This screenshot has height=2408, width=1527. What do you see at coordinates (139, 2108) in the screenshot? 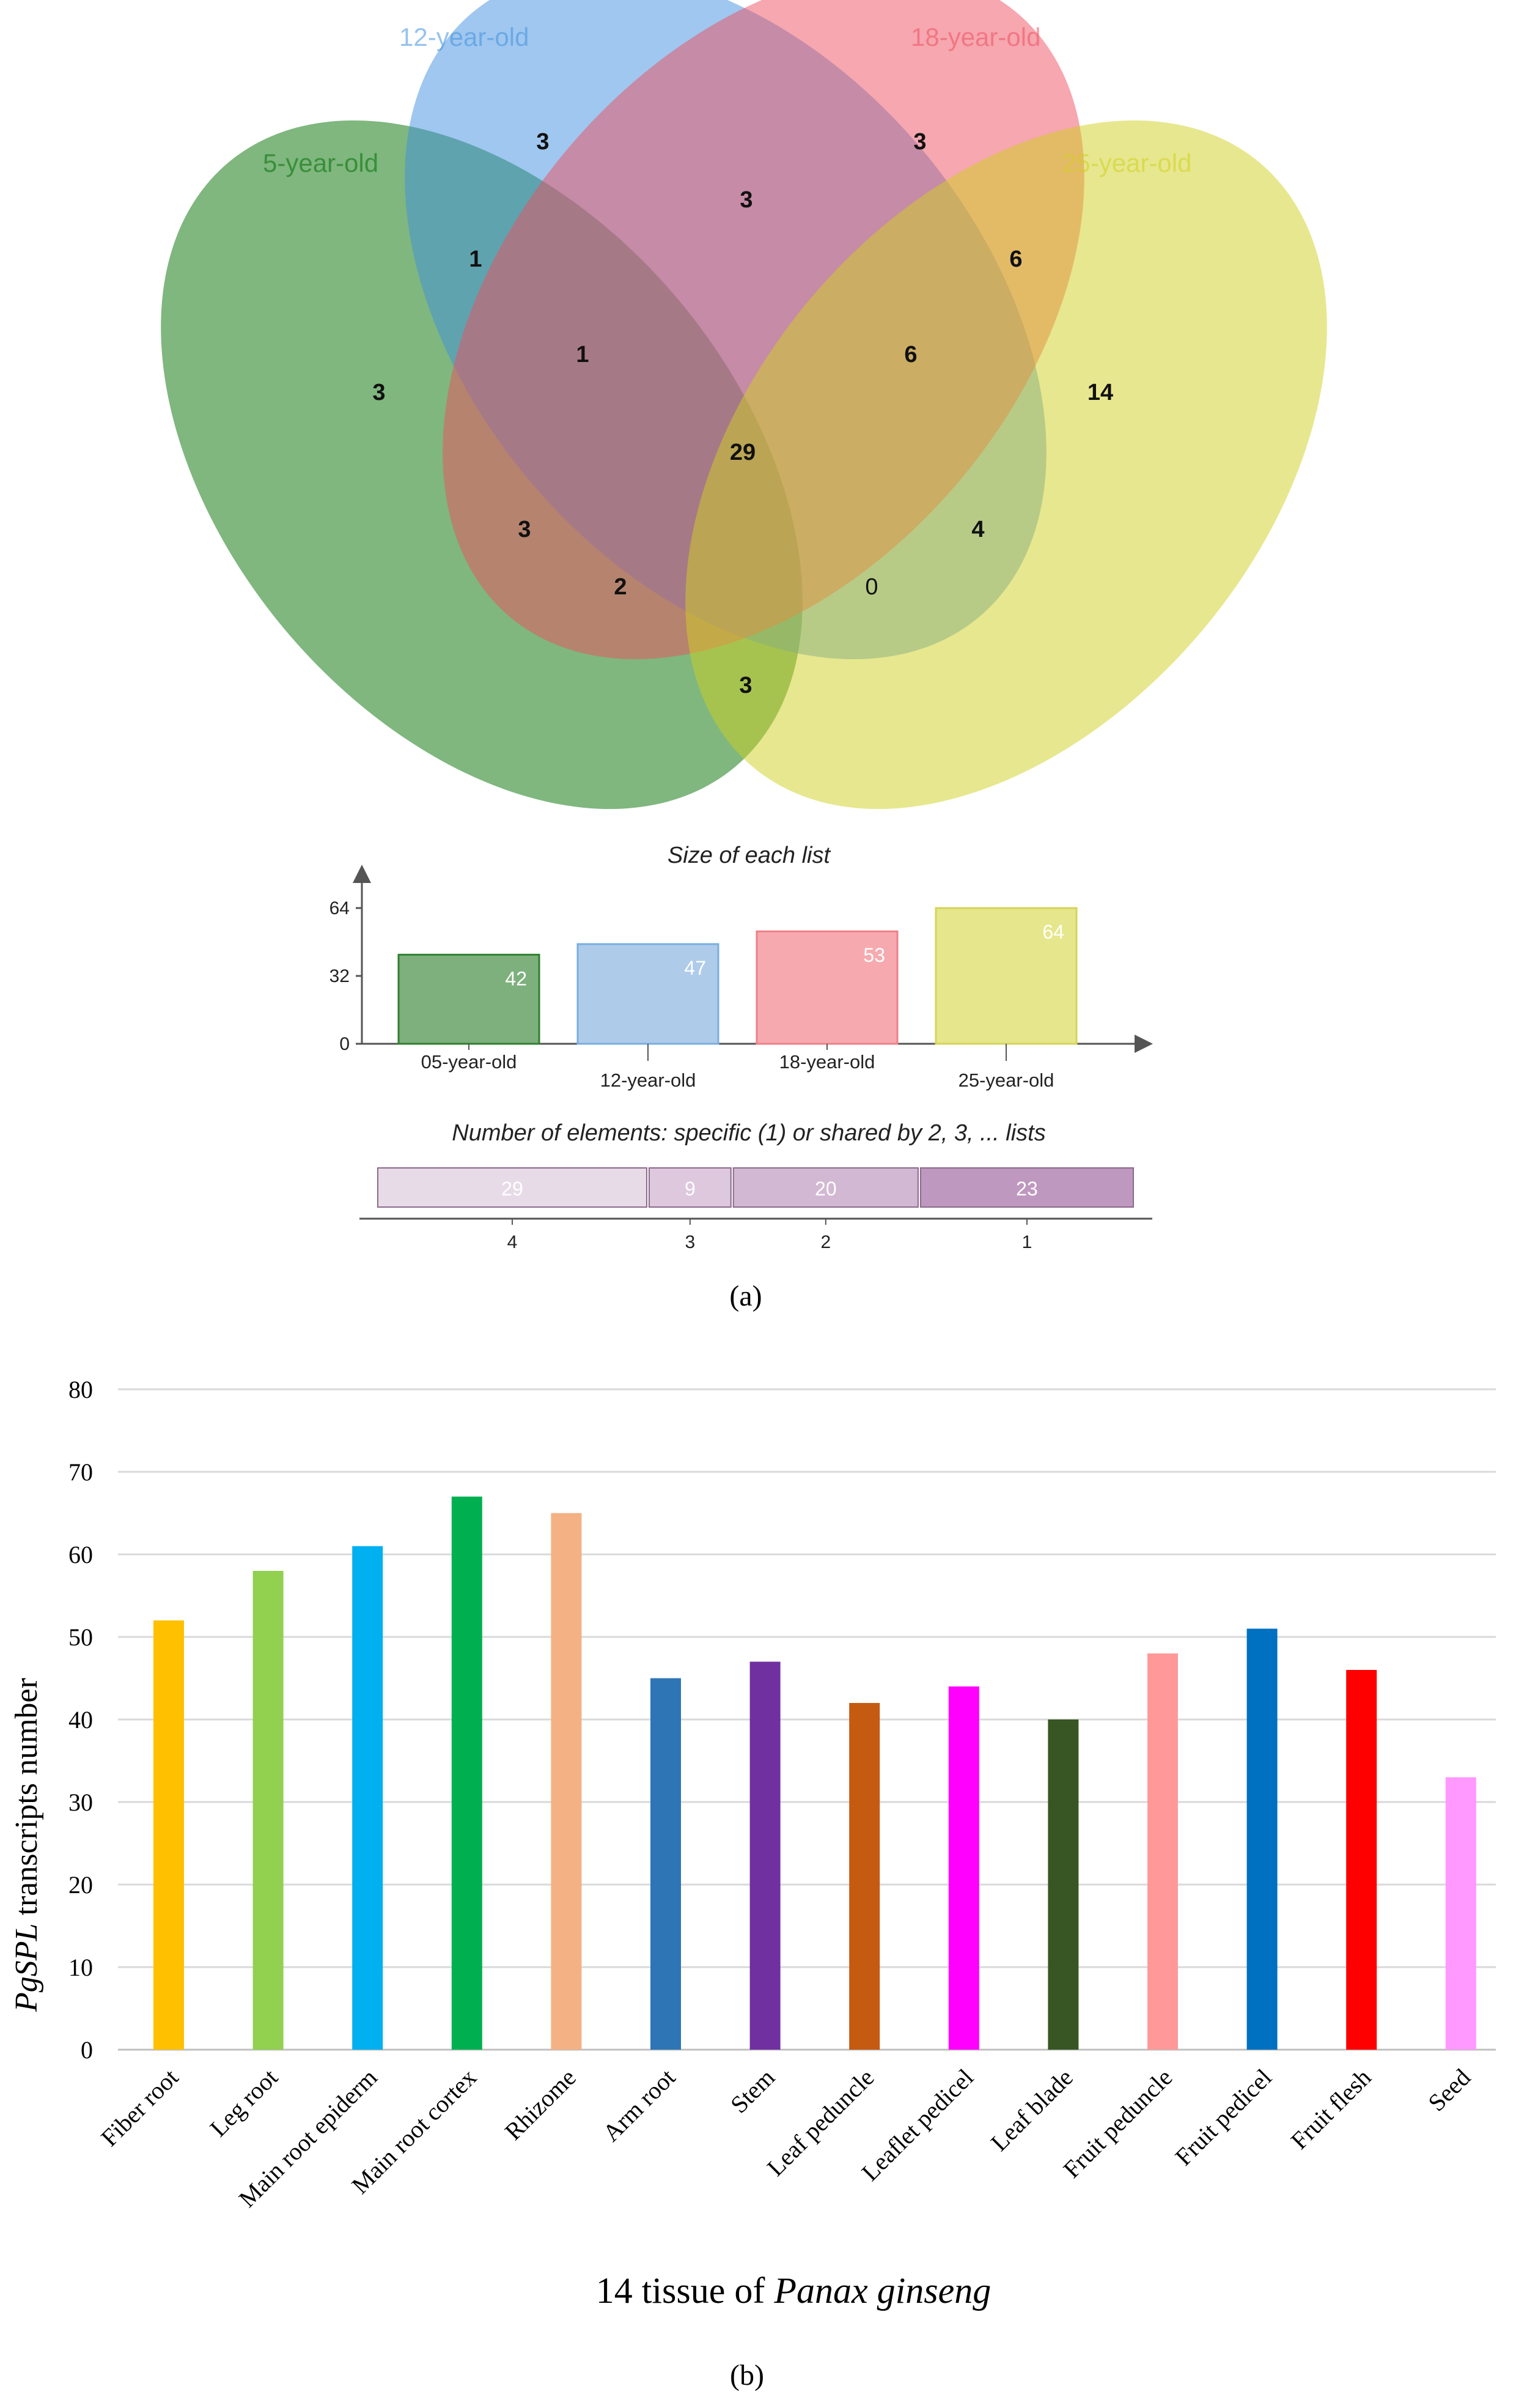
I see `x-tick-label: Fiber root` at bounding box center [139, 2108].